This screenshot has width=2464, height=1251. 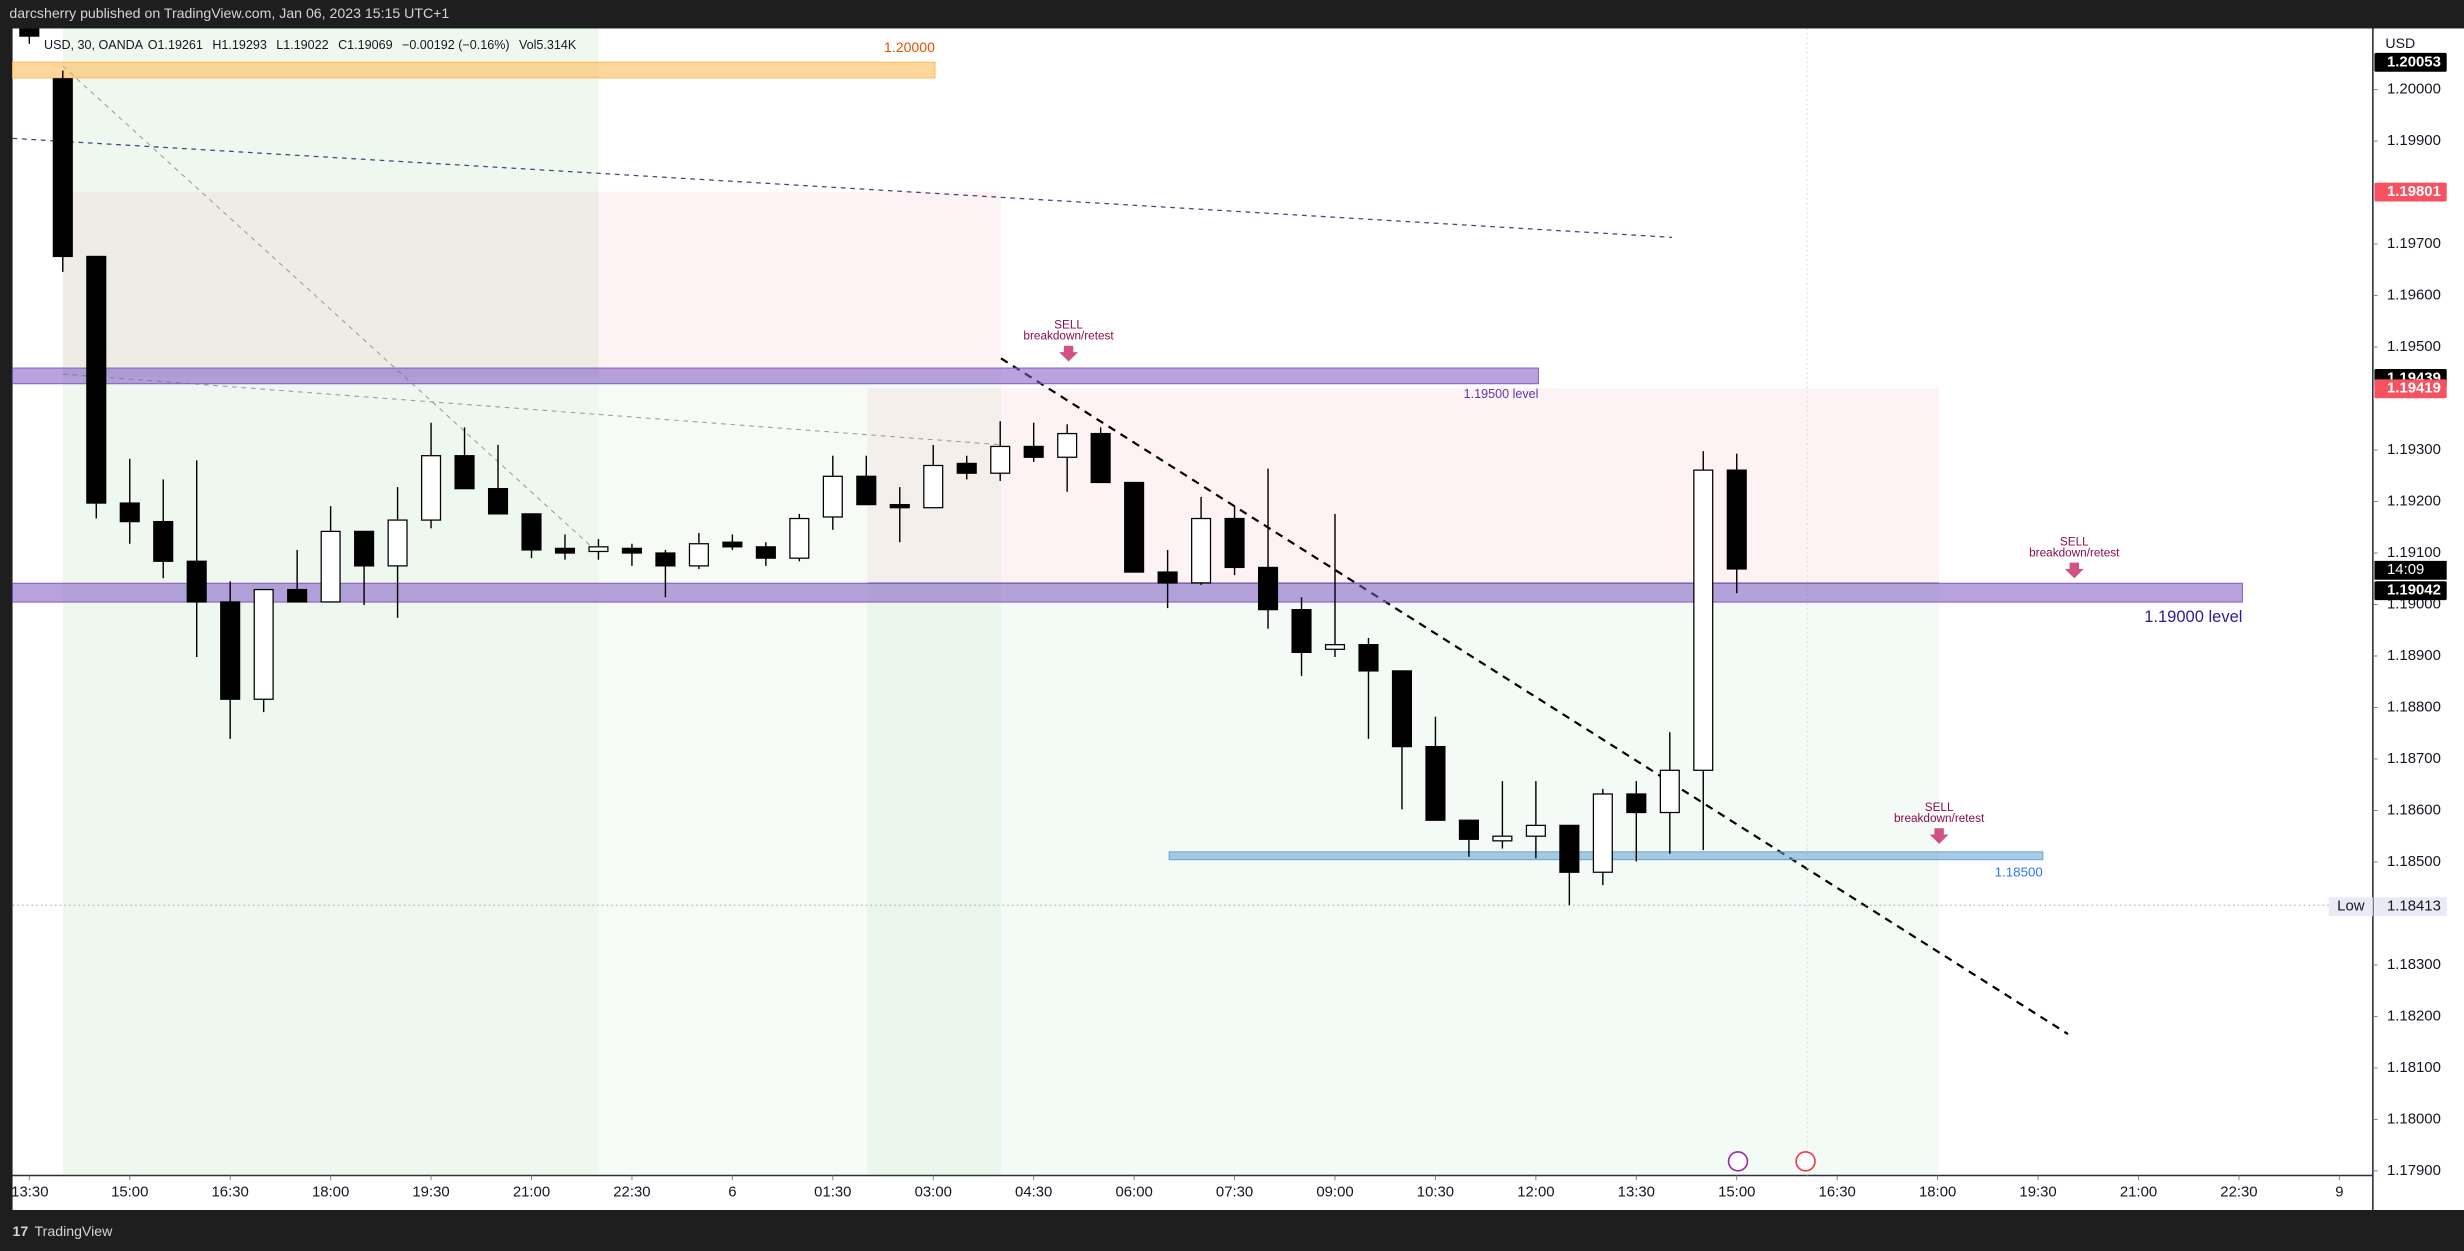 What do you see at coordinates (2414, 346) in the screenshot?
I see `y-tick-label: 1.19500` at bounding box center [2414, 346].